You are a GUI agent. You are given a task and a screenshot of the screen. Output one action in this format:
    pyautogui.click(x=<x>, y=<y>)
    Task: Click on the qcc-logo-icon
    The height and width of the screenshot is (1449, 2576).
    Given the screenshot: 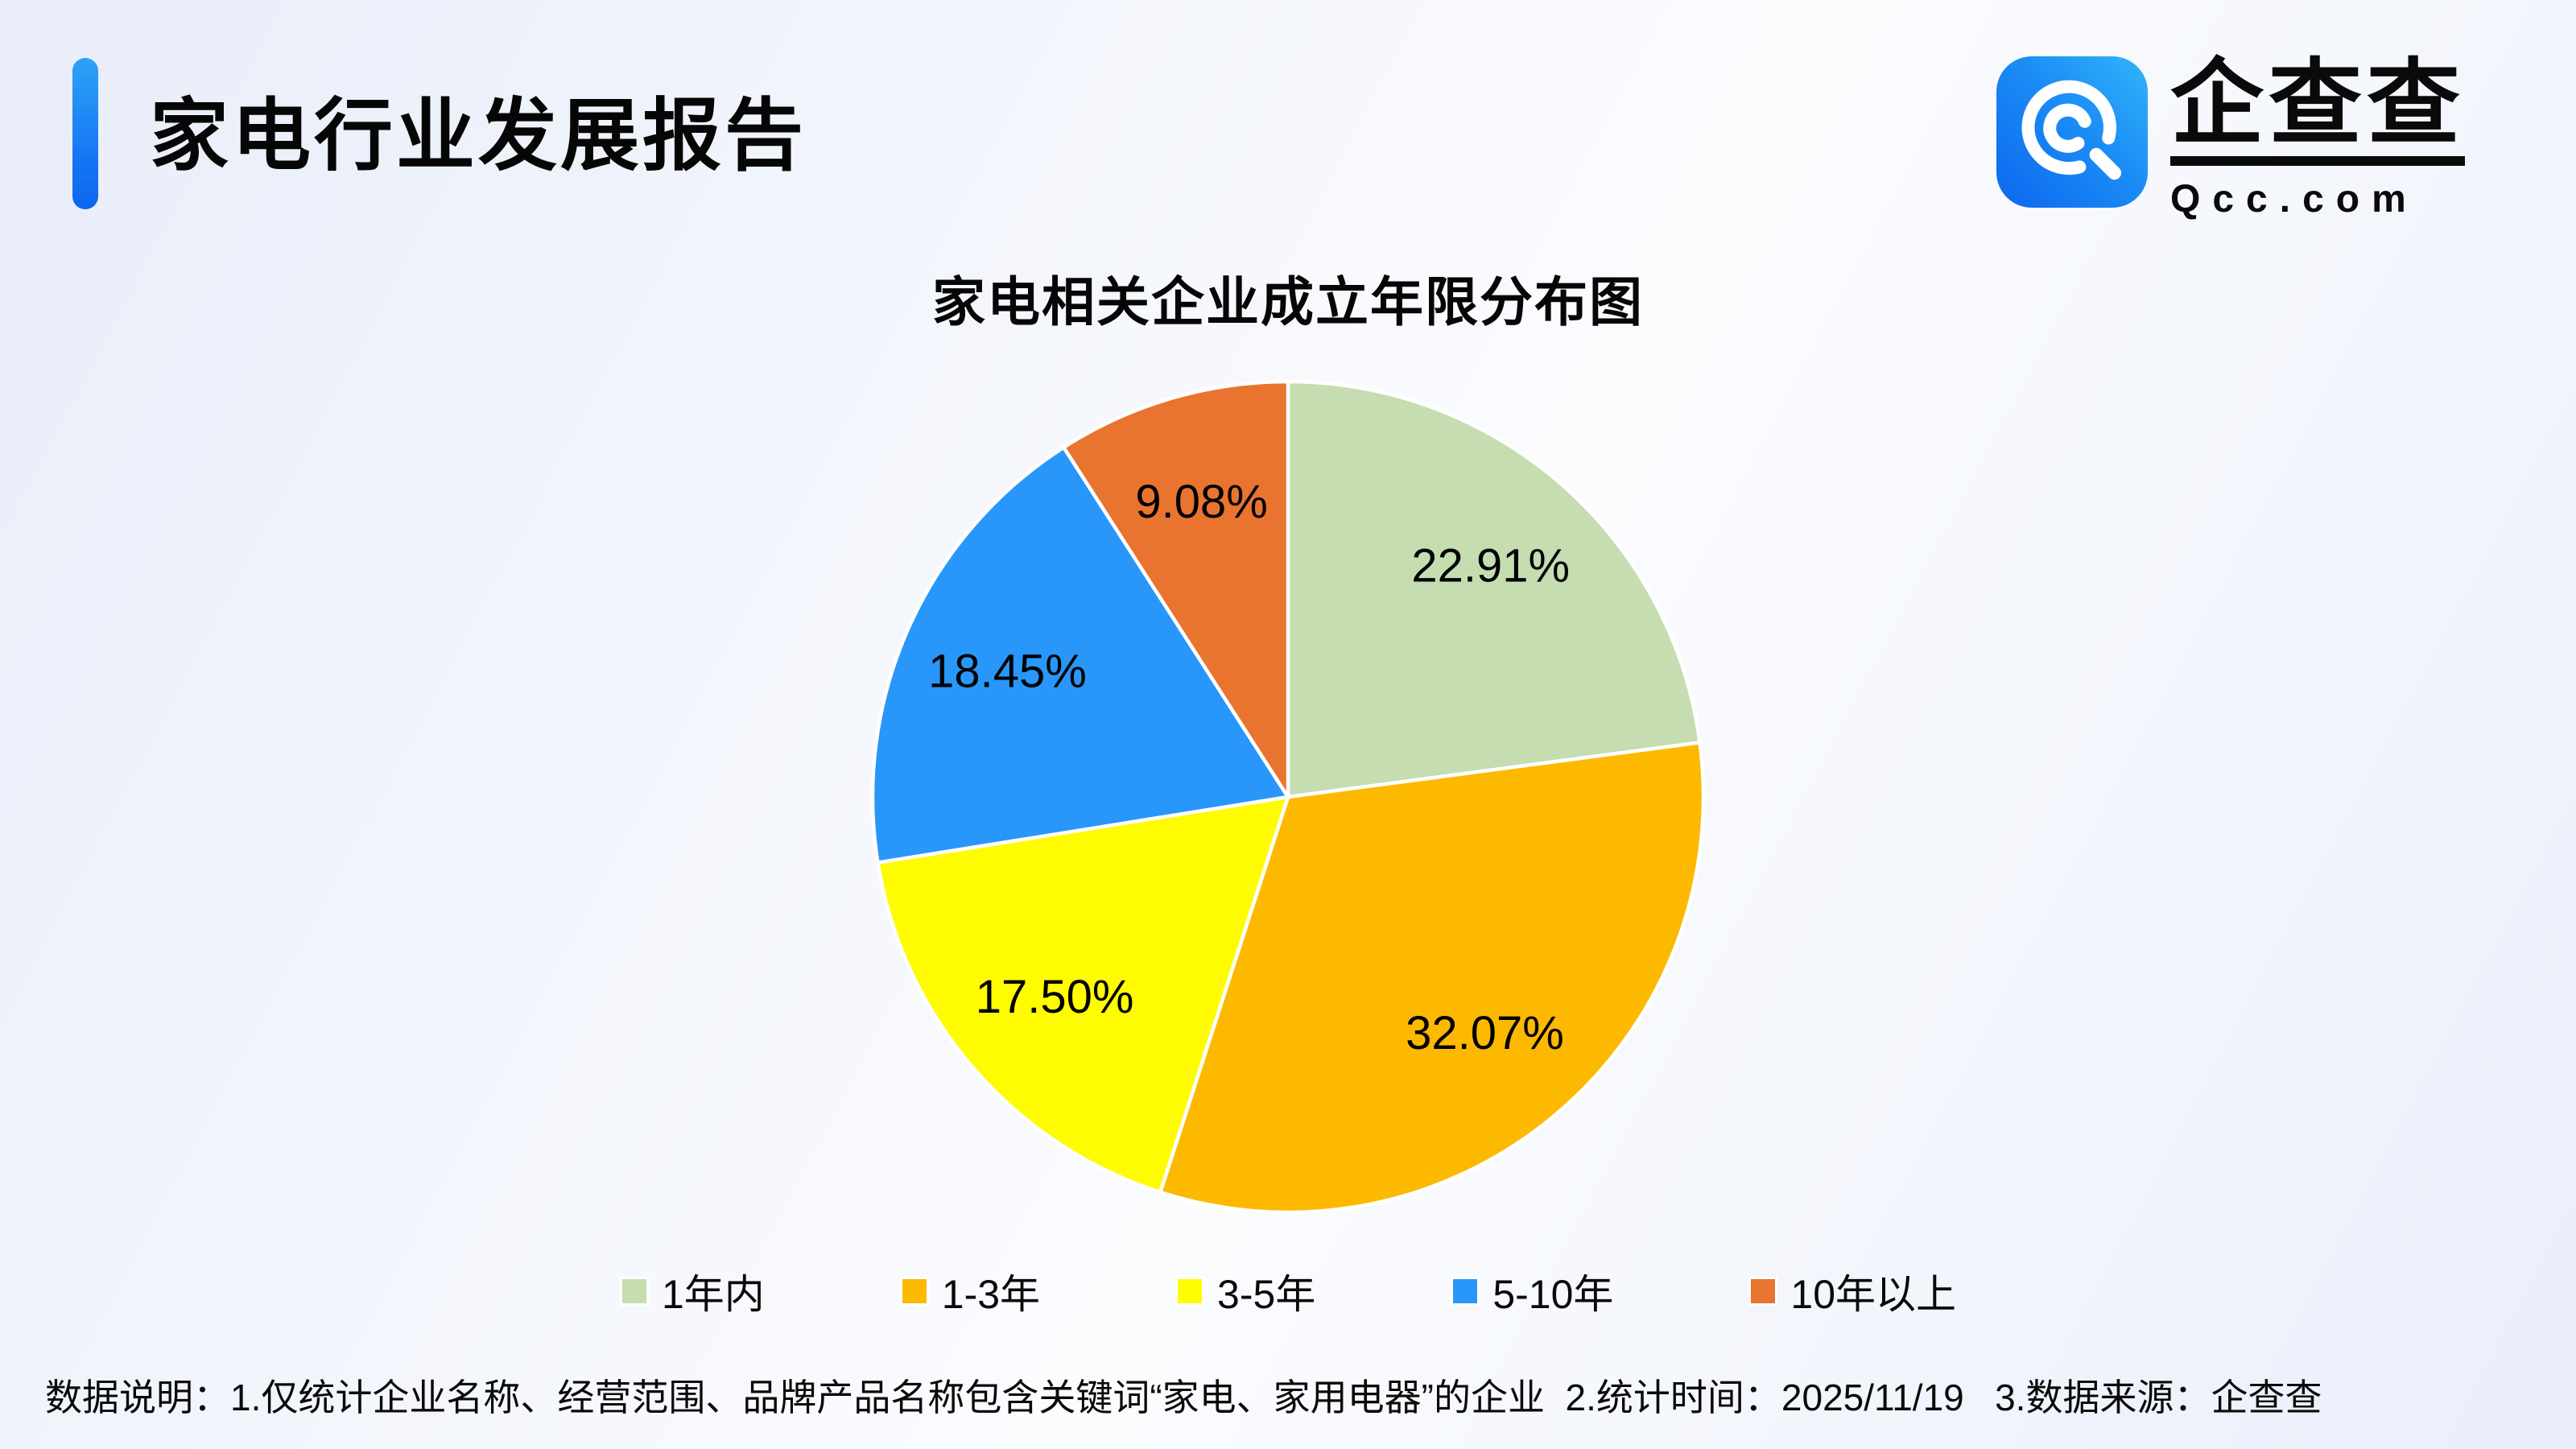 What is the action you would take?
    pyautogui.click(x=2072, y=132)
    